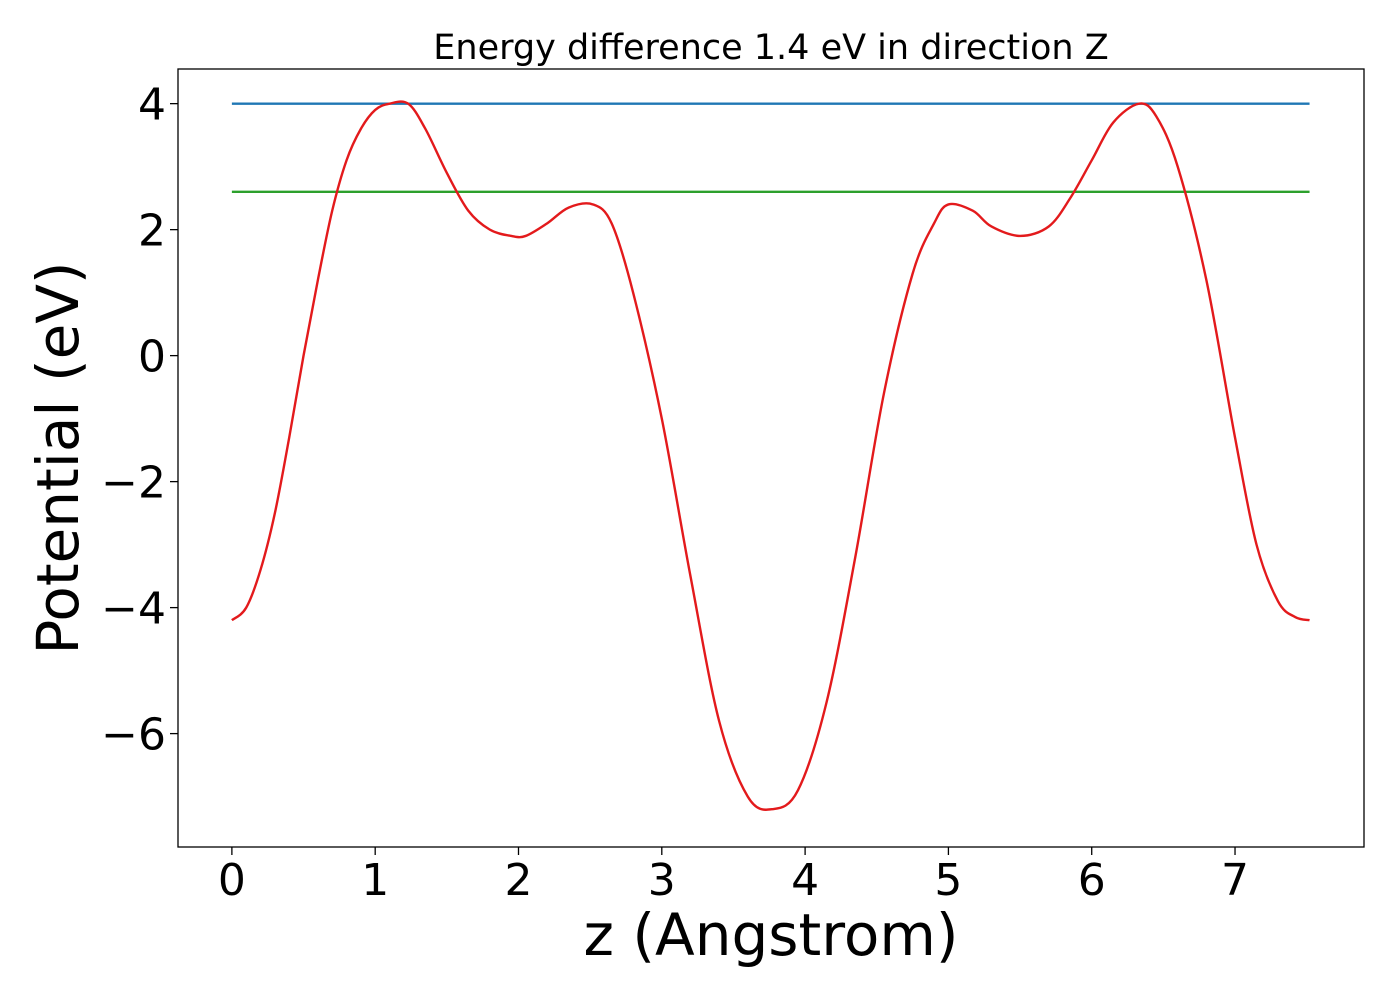  What do you see at coordinates (152, 105) in the screenshot?
I see `y-tick-label: 4` at bounding box center [152, 105].